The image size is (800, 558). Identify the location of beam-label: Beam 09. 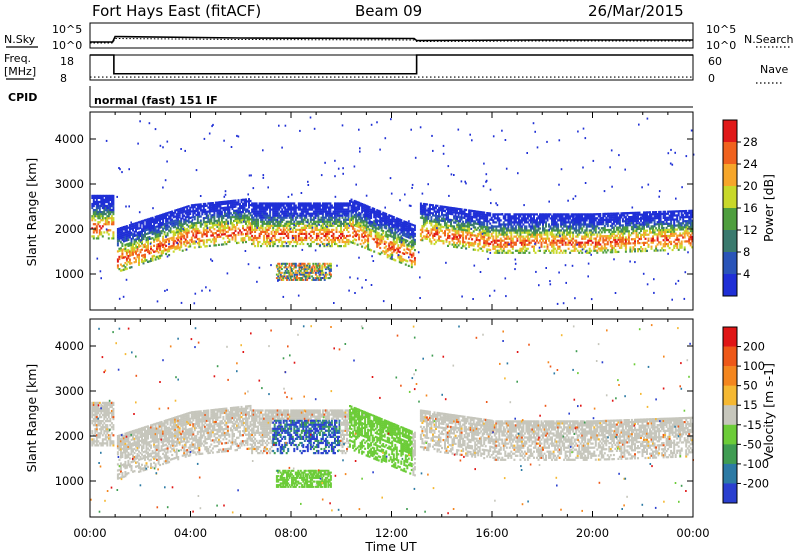
(388, 11).